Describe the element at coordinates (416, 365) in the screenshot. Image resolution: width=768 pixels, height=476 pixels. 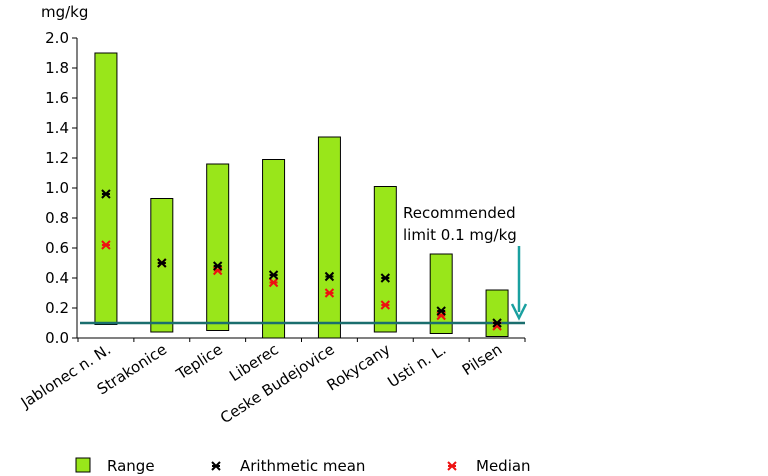
I see `x-category-label: Usti n. L.` at that location.